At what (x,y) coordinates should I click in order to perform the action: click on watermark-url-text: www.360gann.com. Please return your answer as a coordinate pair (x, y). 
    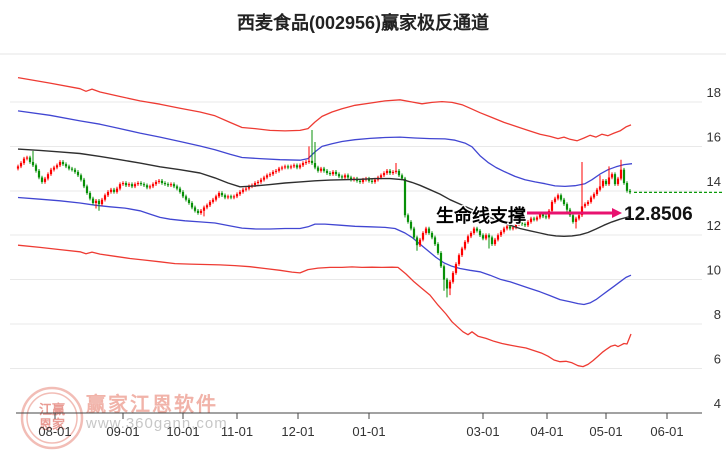
    Looking at the image, I should click on (157, 423).